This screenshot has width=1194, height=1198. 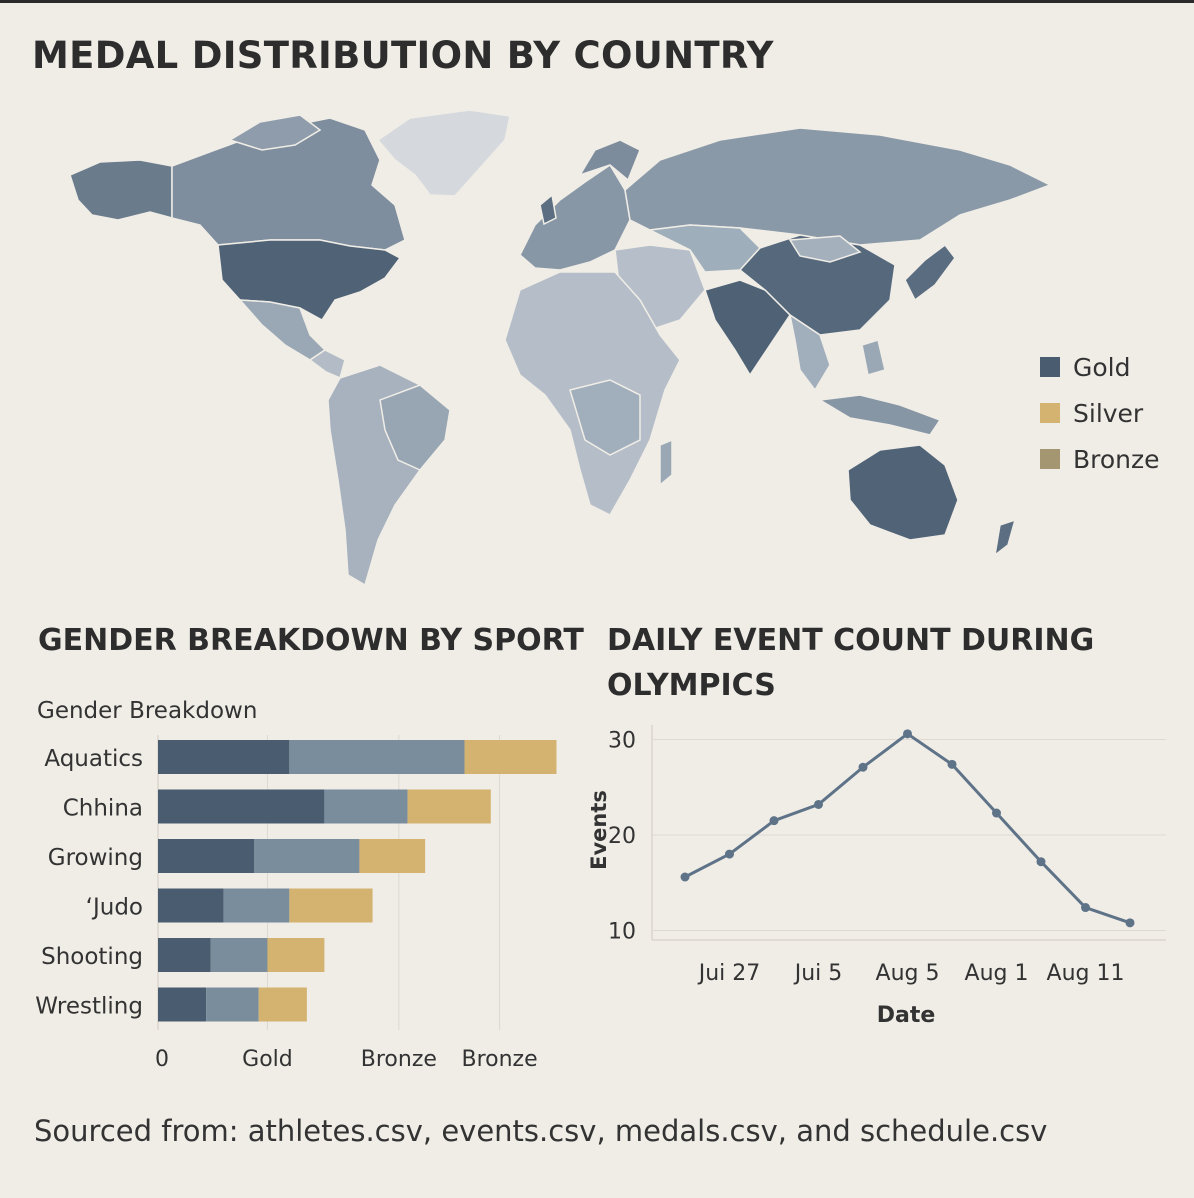 What do you see at coordinates (908, 973) in the screenshot?
I see `line-x-tick-label: Aug 5` at bounding box center [908, 973].